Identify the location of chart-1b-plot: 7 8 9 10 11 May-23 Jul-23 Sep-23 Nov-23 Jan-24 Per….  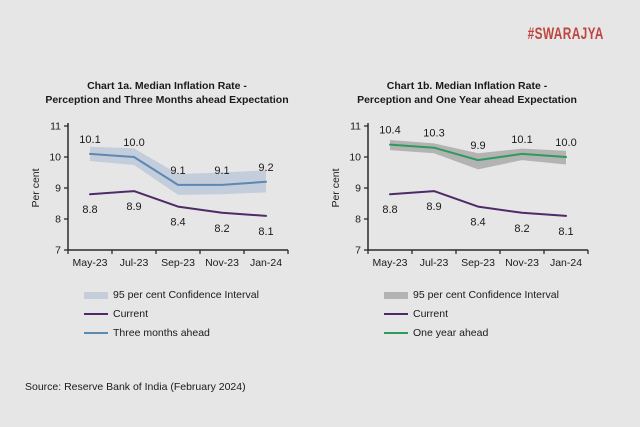
(459, 194).